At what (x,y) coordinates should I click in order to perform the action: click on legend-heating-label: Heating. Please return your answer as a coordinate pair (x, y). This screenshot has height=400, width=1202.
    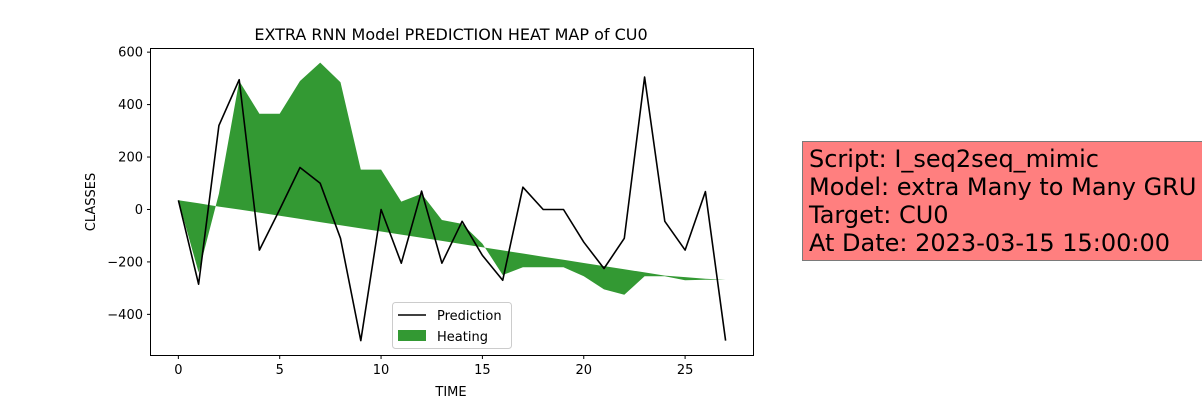
    Looking at the image, I should click on (462, 337).